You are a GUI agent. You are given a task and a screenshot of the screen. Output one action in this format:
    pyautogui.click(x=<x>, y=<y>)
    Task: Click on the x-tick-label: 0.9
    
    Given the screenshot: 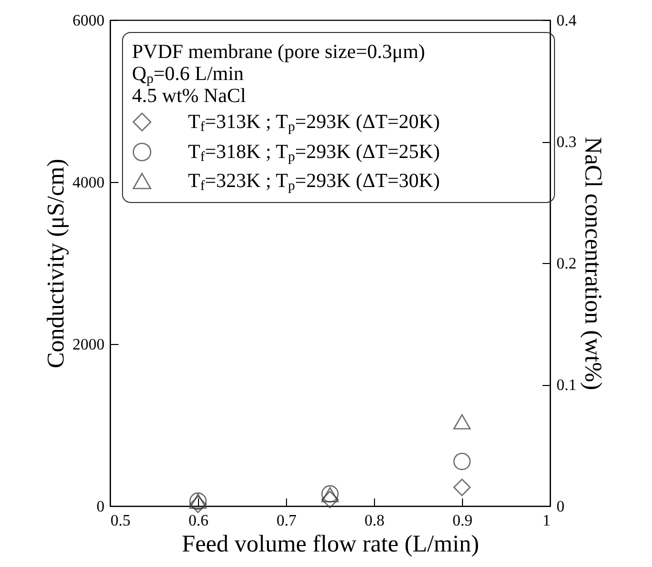 What is the action you would take?
    pyautogui.click(x=462, y=521)
    